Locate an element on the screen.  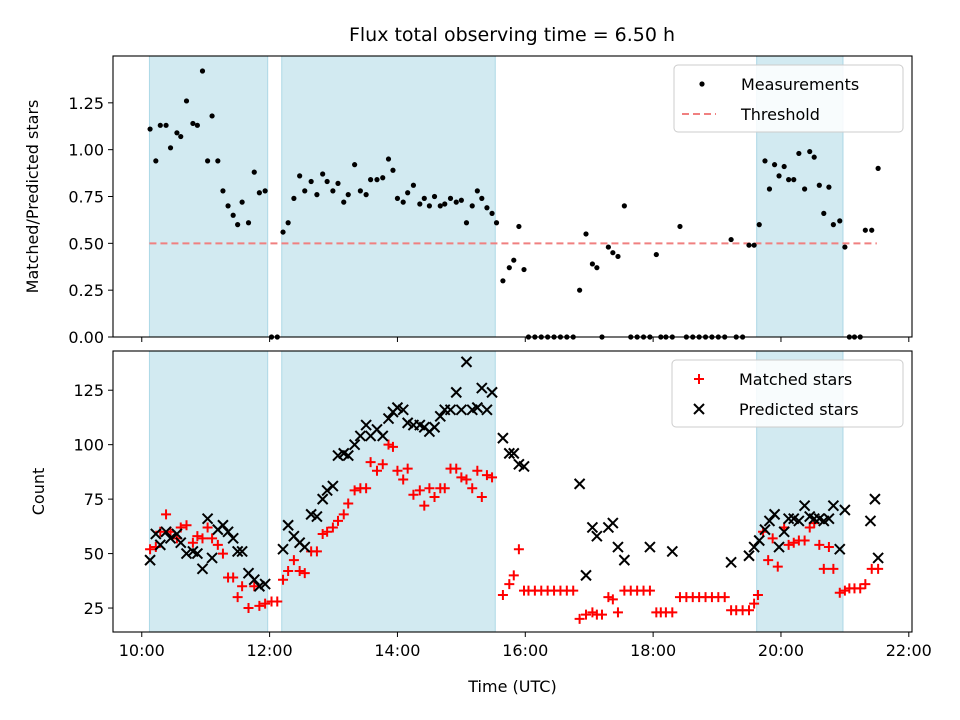
legend-label: Threshold is located at coordinates (780, 114).